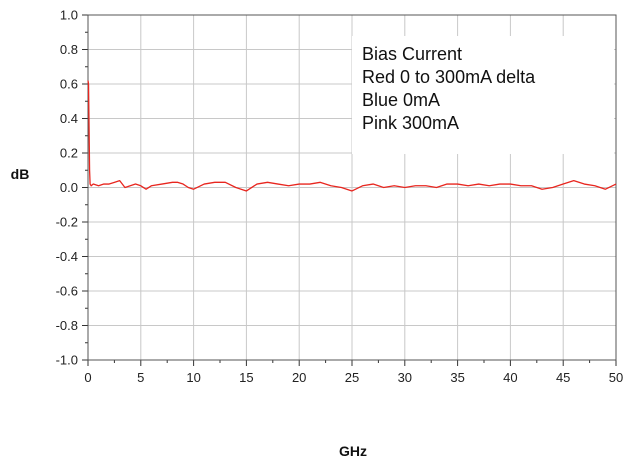 The height and width of the screenshot is (471, 625). I want to click on y-tick-label: -0.4, so click(67, 256).